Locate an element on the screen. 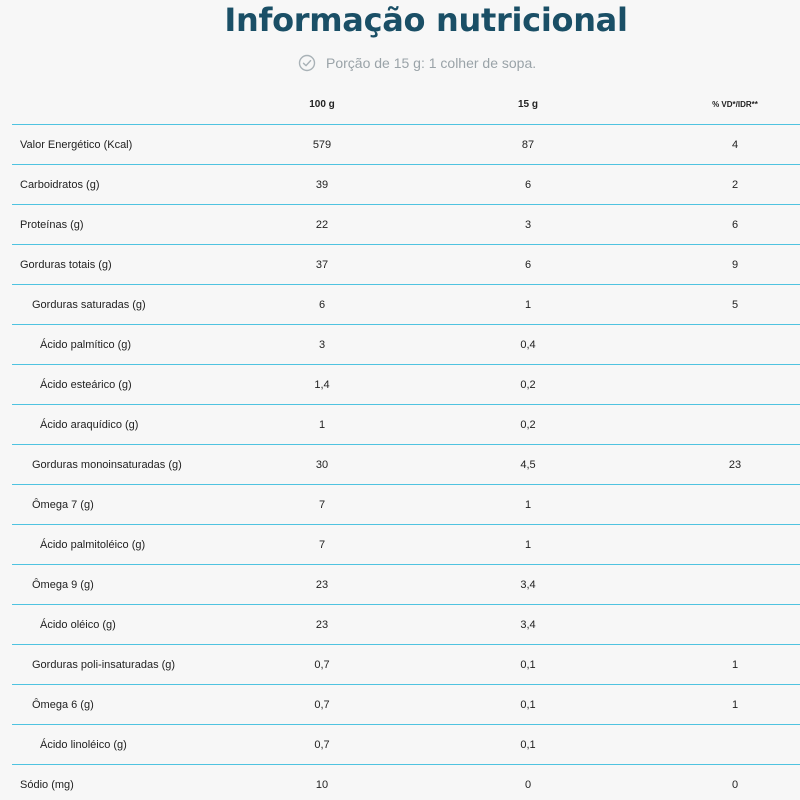 The width and height of the screenshot is (800, 800). value-vd: 4 is located at coordinates (735, 144).